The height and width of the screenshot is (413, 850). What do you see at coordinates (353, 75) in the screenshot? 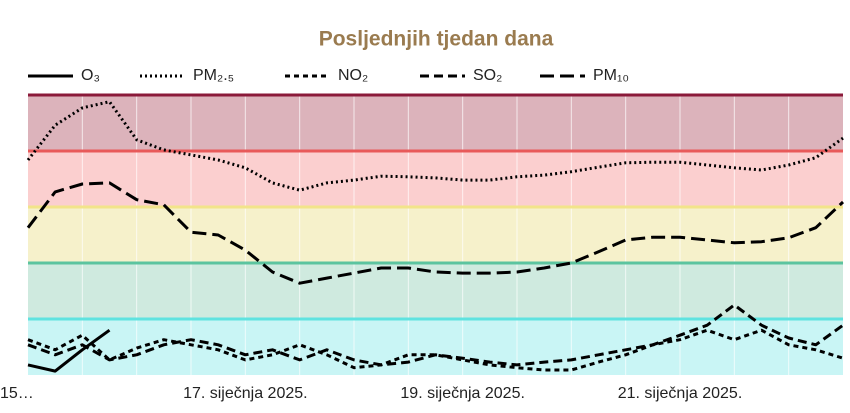
I see `legend-label: NO₂` at bounding box center [353, 75].